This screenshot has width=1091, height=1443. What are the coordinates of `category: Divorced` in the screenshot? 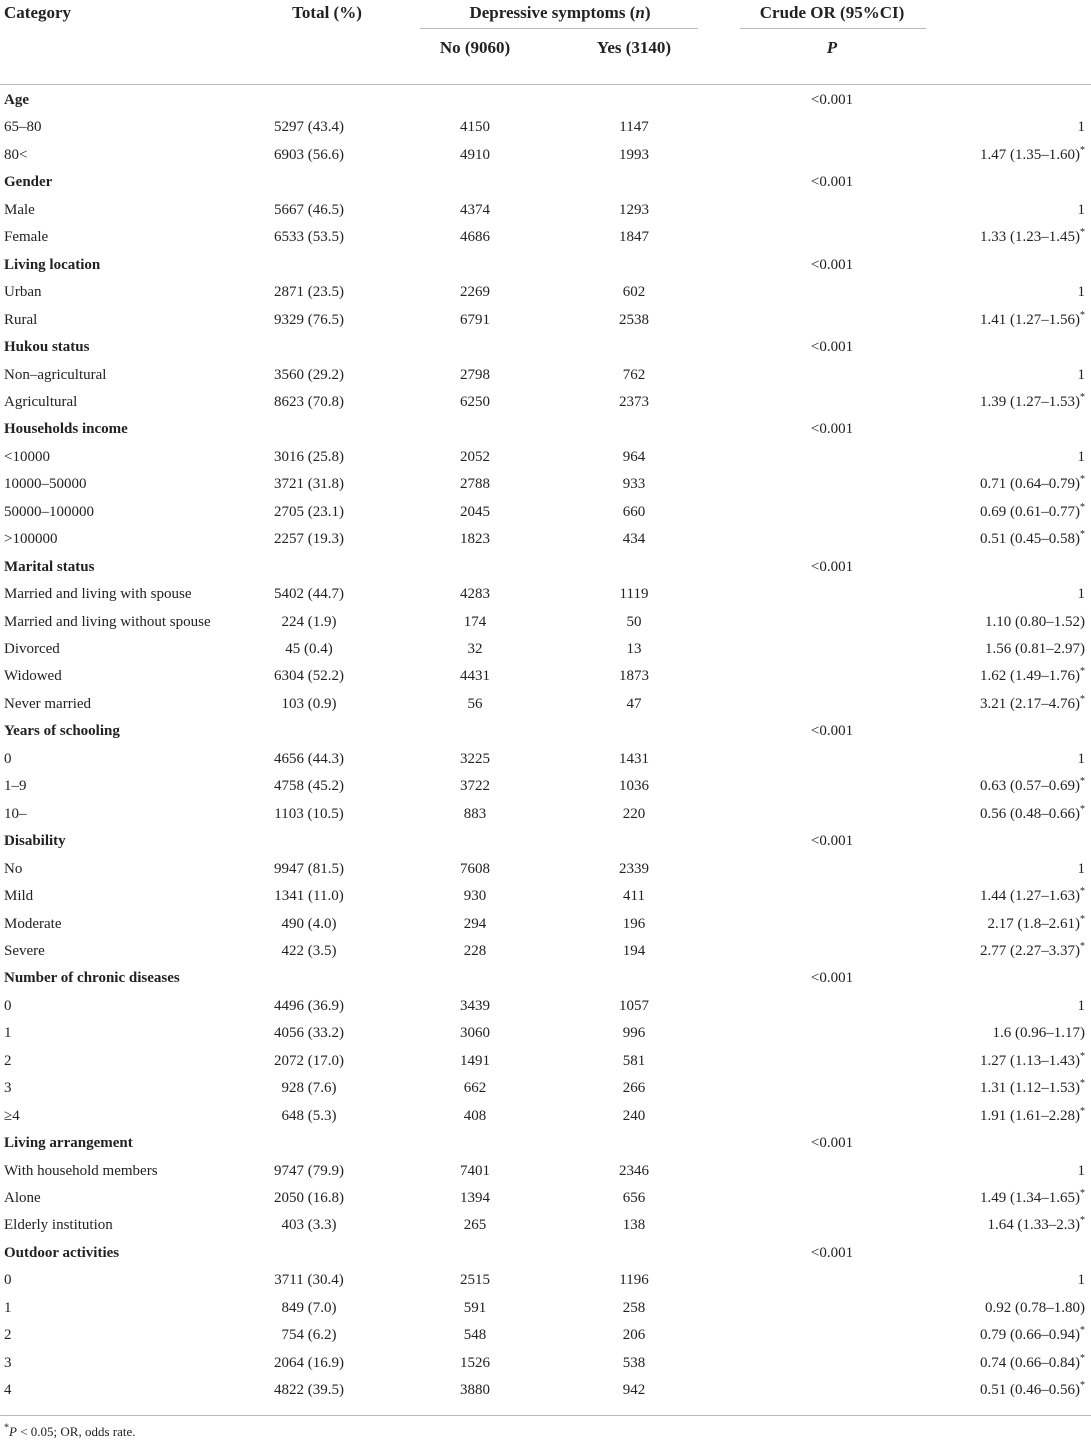 It's located at (32, 649).